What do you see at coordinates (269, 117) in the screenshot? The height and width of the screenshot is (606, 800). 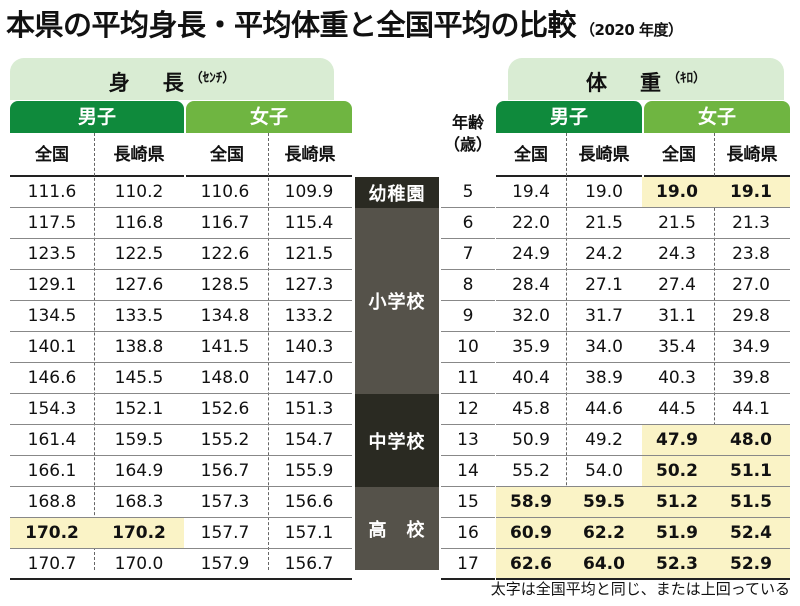 I see `height-female-header: 女子` at bounding box center [269, 117].